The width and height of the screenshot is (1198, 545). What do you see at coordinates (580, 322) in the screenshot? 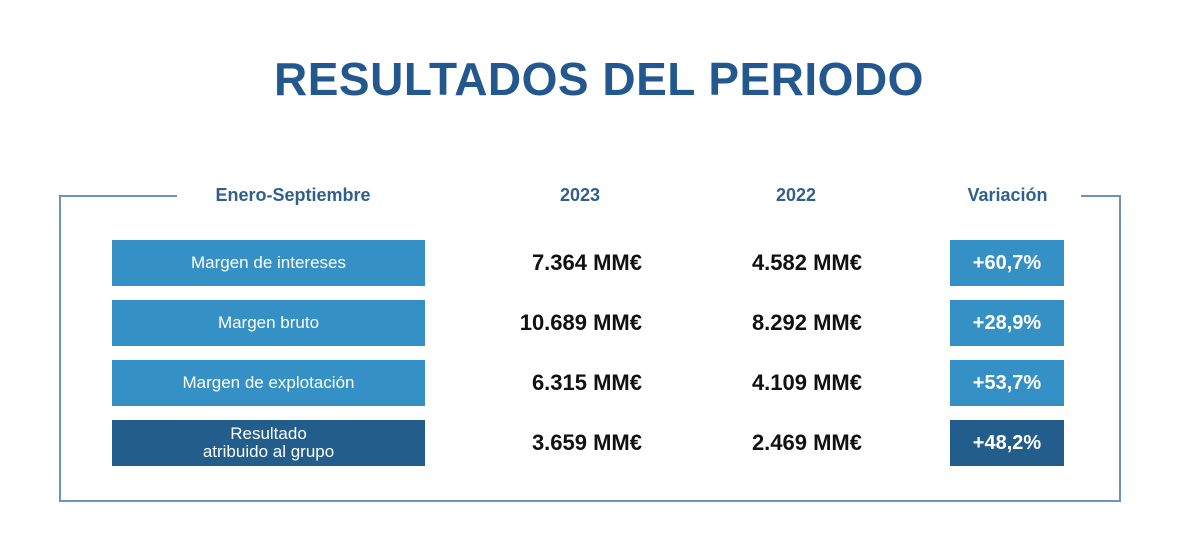
I see `value-2023-margen-bruto: 10.689 MM€` at bounding box center [580, 322].